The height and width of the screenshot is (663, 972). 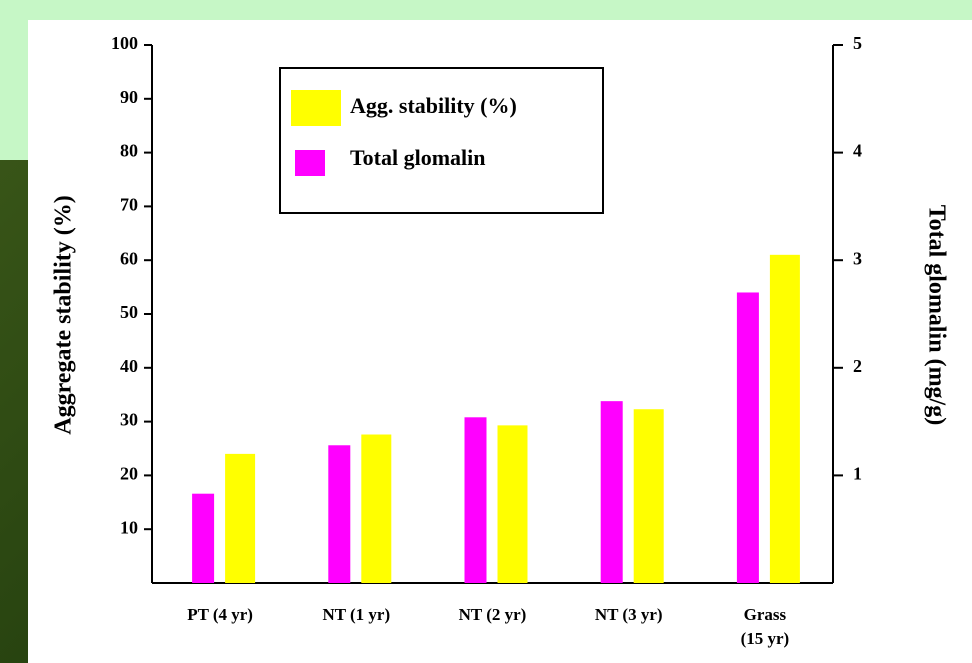 What do you see at coordinates (857, 366) in the screenshot?
I see `y2-tick-label: 2` at bounding box center [857, 366].